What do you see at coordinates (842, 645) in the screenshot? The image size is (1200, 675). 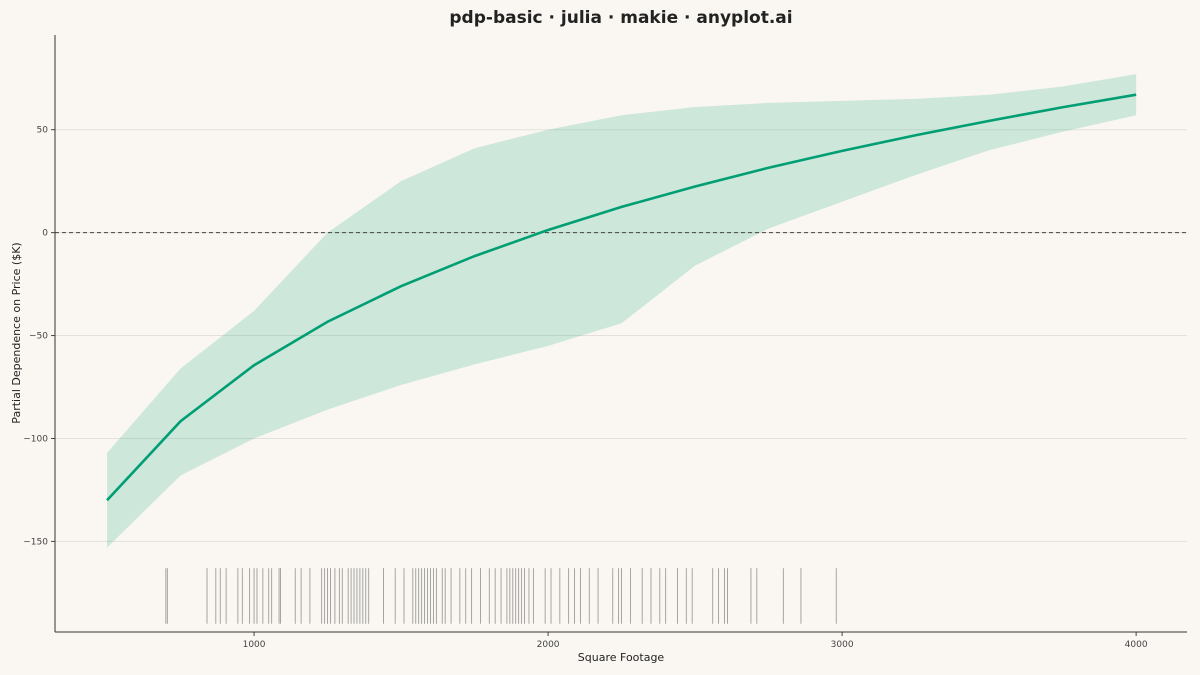 I see `x-tick-label: 3000` at bounding box center [842, 645].